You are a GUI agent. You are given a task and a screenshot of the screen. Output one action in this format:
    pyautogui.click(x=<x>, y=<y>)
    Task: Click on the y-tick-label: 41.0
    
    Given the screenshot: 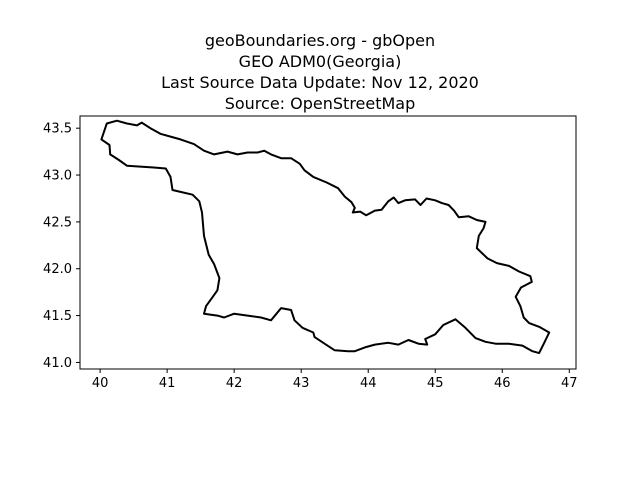 What is the action you would take?
    pyautogui.click(x=57, y=363)
    